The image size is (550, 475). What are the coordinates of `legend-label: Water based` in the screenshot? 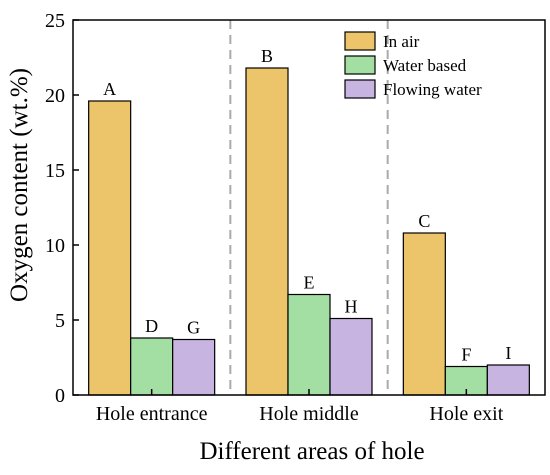 It's located at (425, 65).